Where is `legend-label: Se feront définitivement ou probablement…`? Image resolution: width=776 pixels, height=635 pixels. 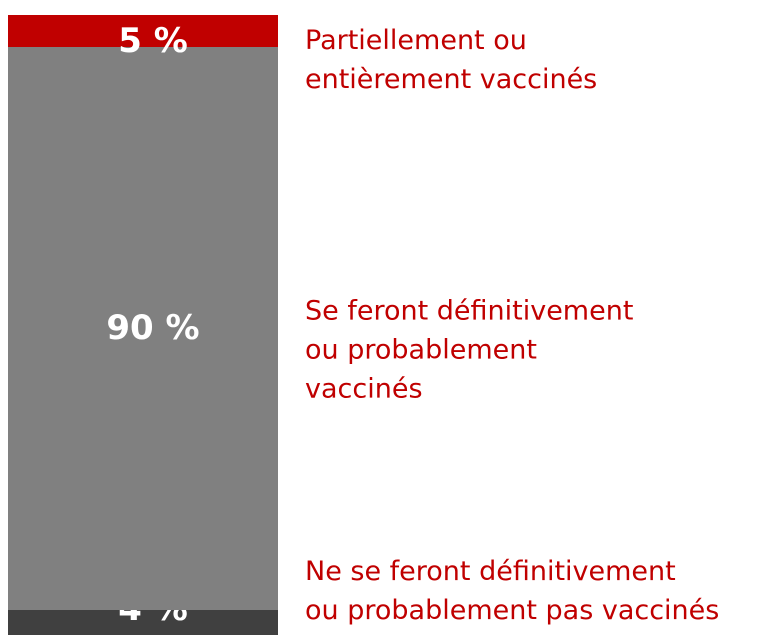
legend-label: Se feront définitivement ou probablement… is located at coordinates (469, 350).